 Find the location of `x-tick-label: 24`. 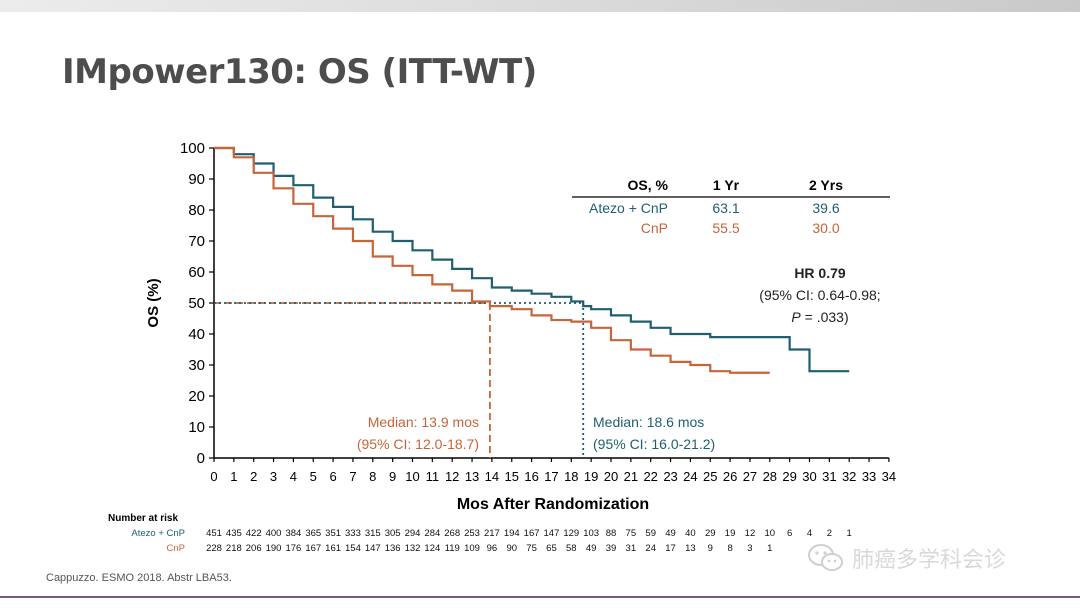

x-tick-label: 24 is located at coordinates (690, 476).